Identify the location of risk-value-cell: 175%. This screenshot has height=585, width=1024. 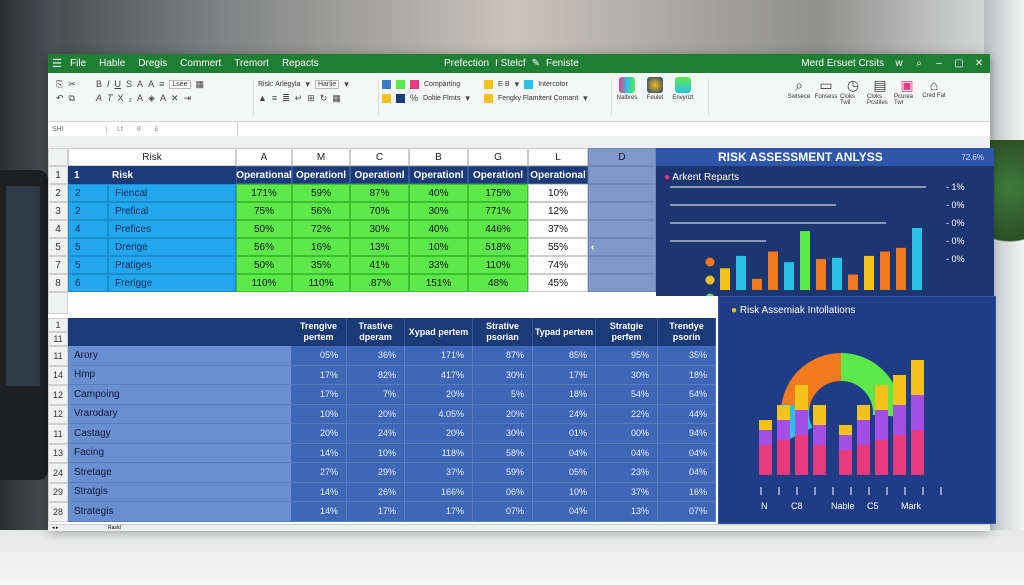
(498, 193).